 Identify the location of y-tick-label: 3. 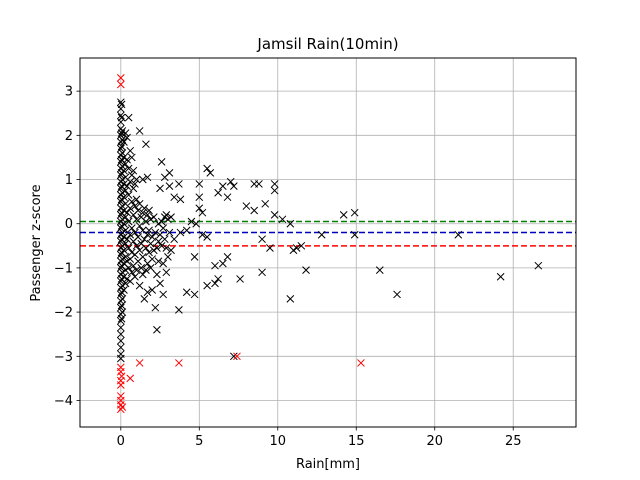
(69, 92).